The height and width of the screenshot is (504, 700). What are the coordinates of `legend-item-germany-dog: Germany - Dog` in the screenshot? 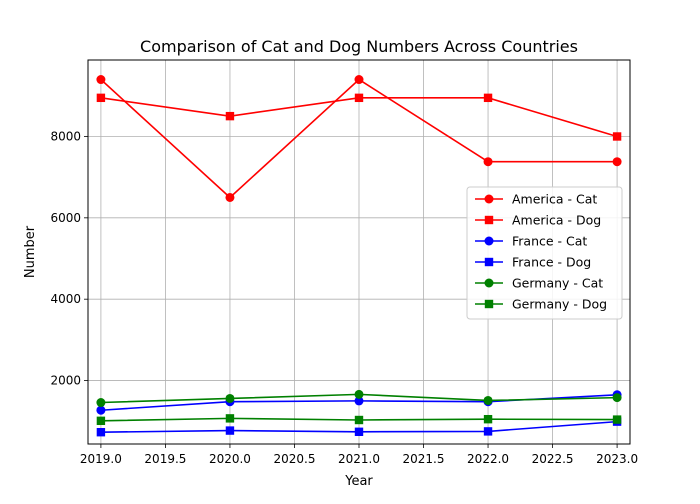 It's located at (541, 304).